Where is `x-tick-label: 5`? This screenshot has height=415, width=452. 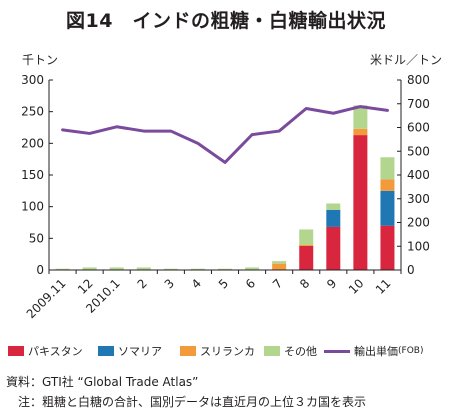 x-tick-label: 5 is located at coordinates (223, 283).